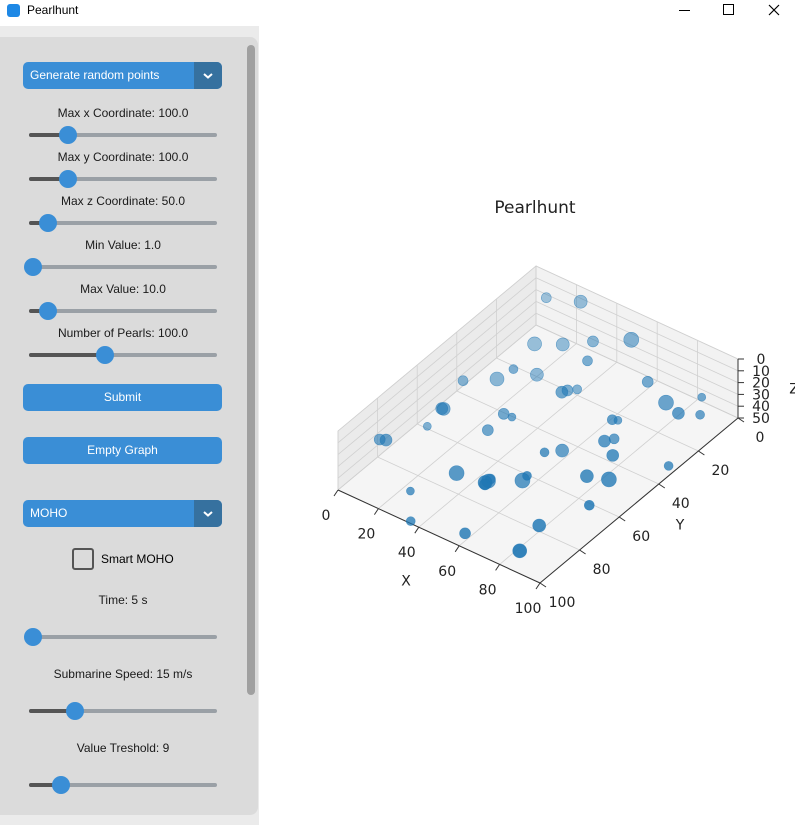 This screenshot has height=825, width=795. What do you see at coordinates (406, 582) in the screenshot?
I see `x-axis-label: X` at bounding box center [406, 582].